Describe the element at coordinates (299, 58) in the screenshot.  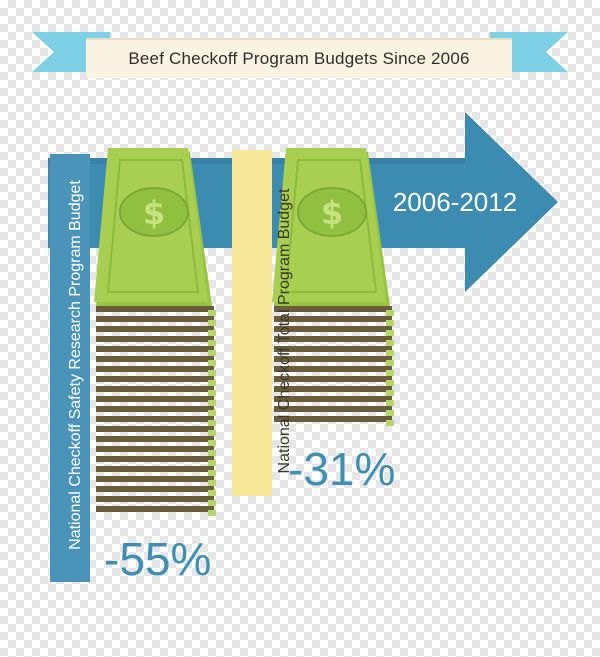
I see `infographic-title: Beef Checkoff Program Budgets Since 2006` at that location.